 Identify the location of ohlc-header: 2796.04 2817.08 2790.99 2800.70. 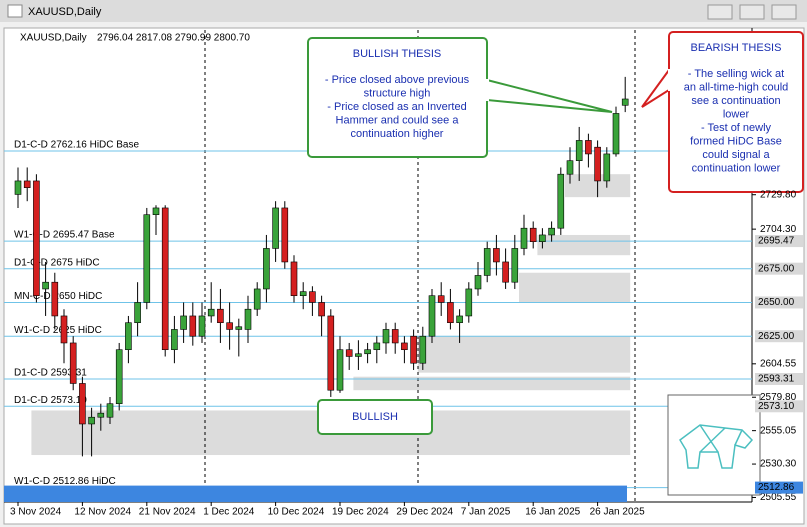
(173, 38).